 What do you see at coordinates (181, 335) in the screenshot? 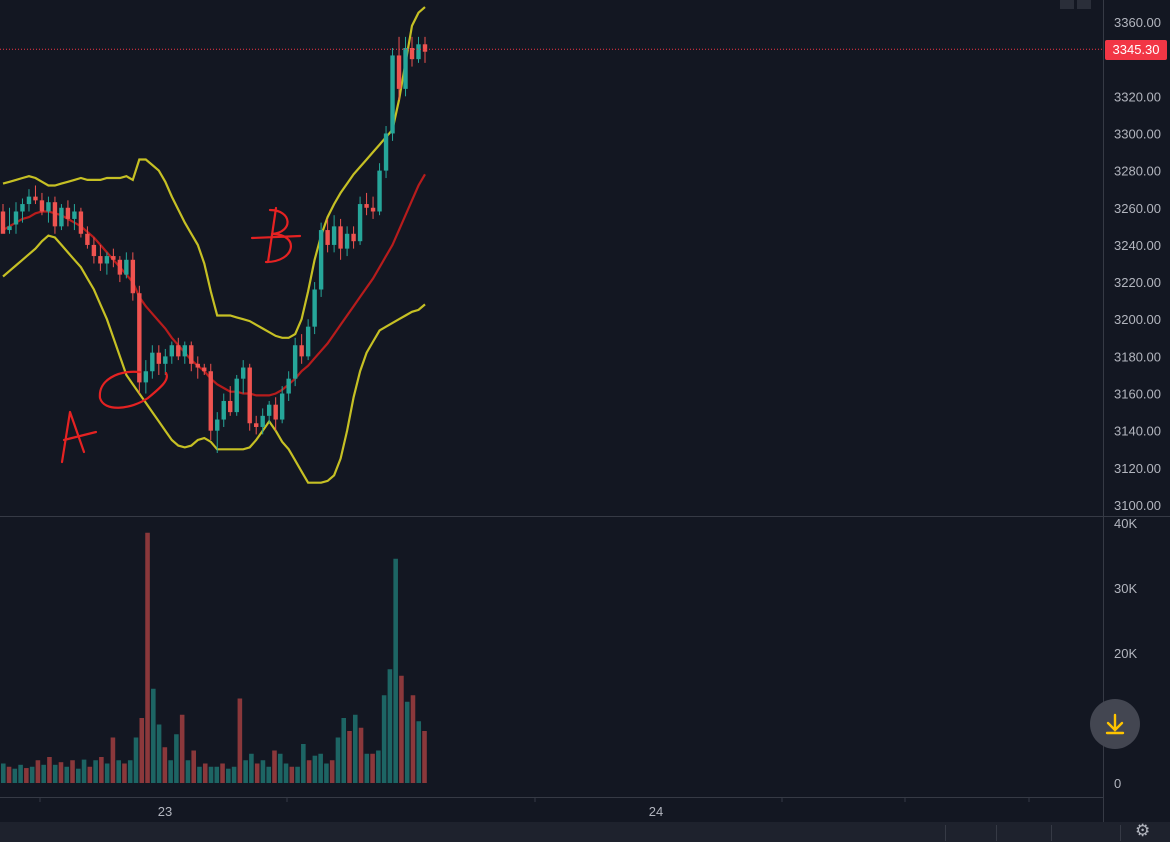
I see `hand-annotations` at bounding box center [181, 335].